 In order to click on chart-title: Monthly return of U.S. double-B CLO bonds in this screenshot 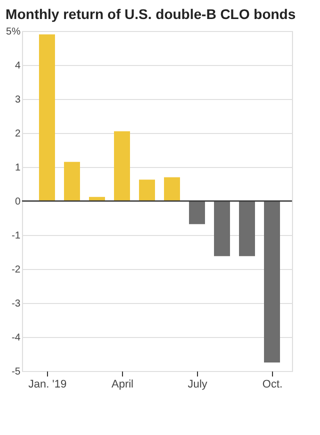, I will do `click(151, 14)`.